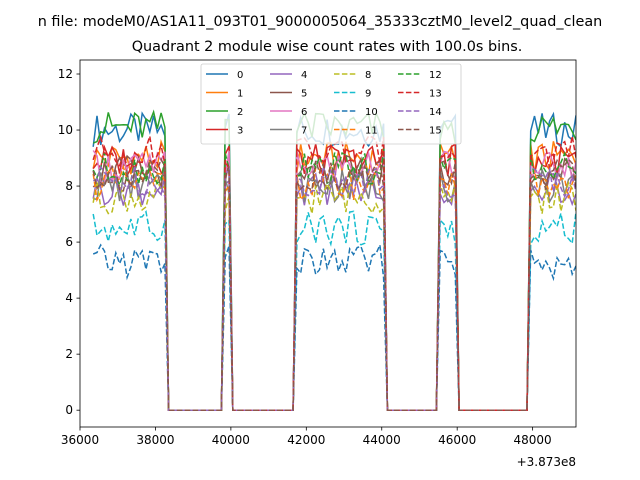 This screenshot has width=640, height=480. What do you see at coordinates (155, 440) in the screenshot?
I see `x-tick-label: 38000` at bounding box center [155, 440].